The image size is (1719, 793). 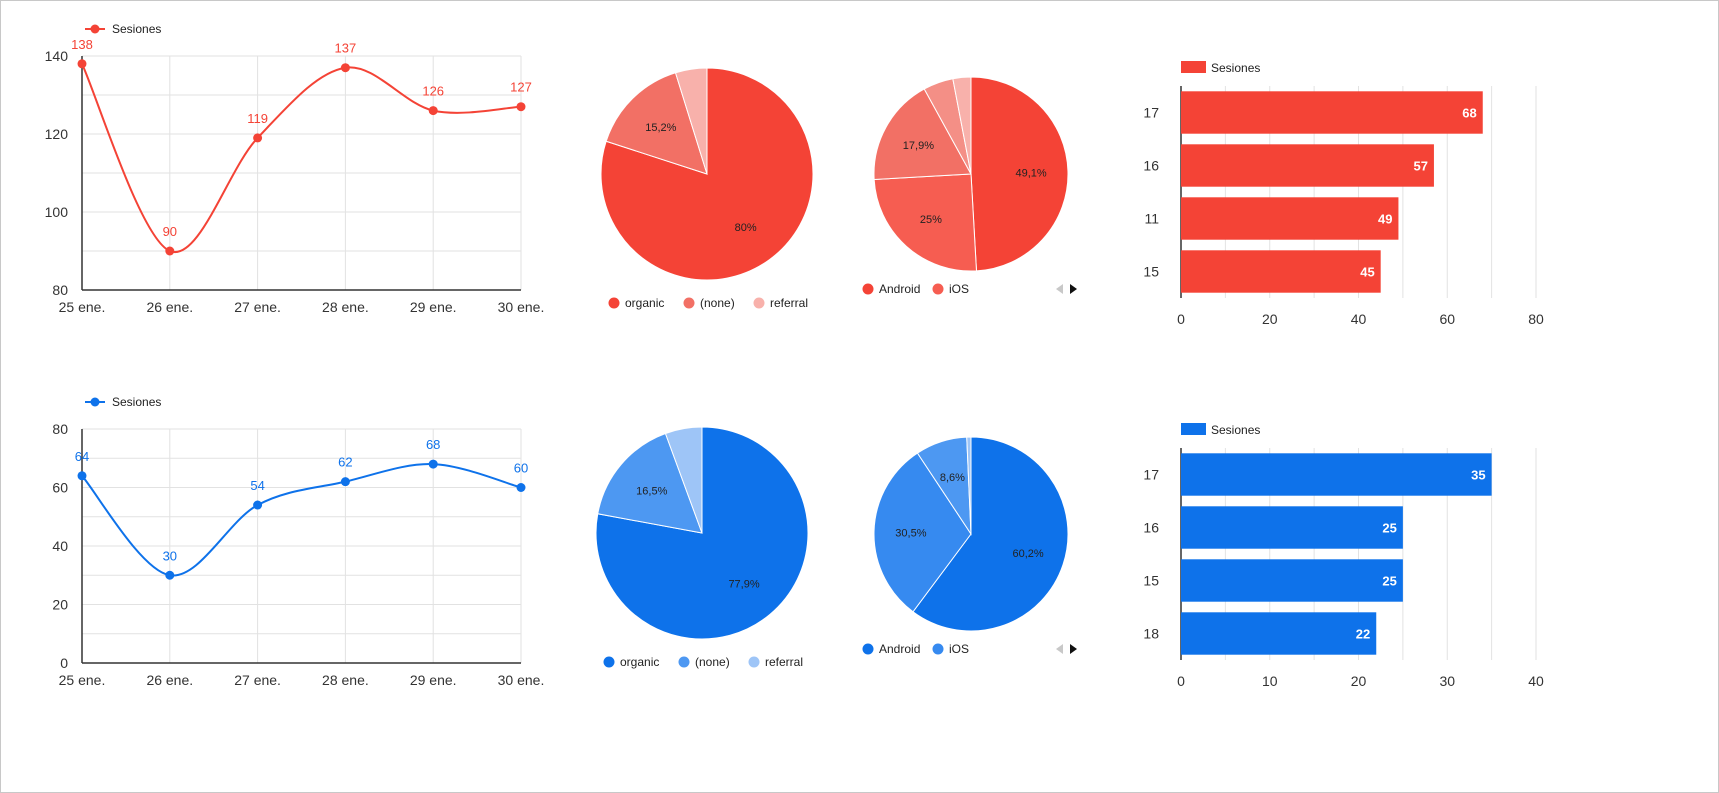 What do you see at coordinates (660, 128) in the screenshot?
I see `pie-slice-label: 15,2%` at bounding box center [660, 128].